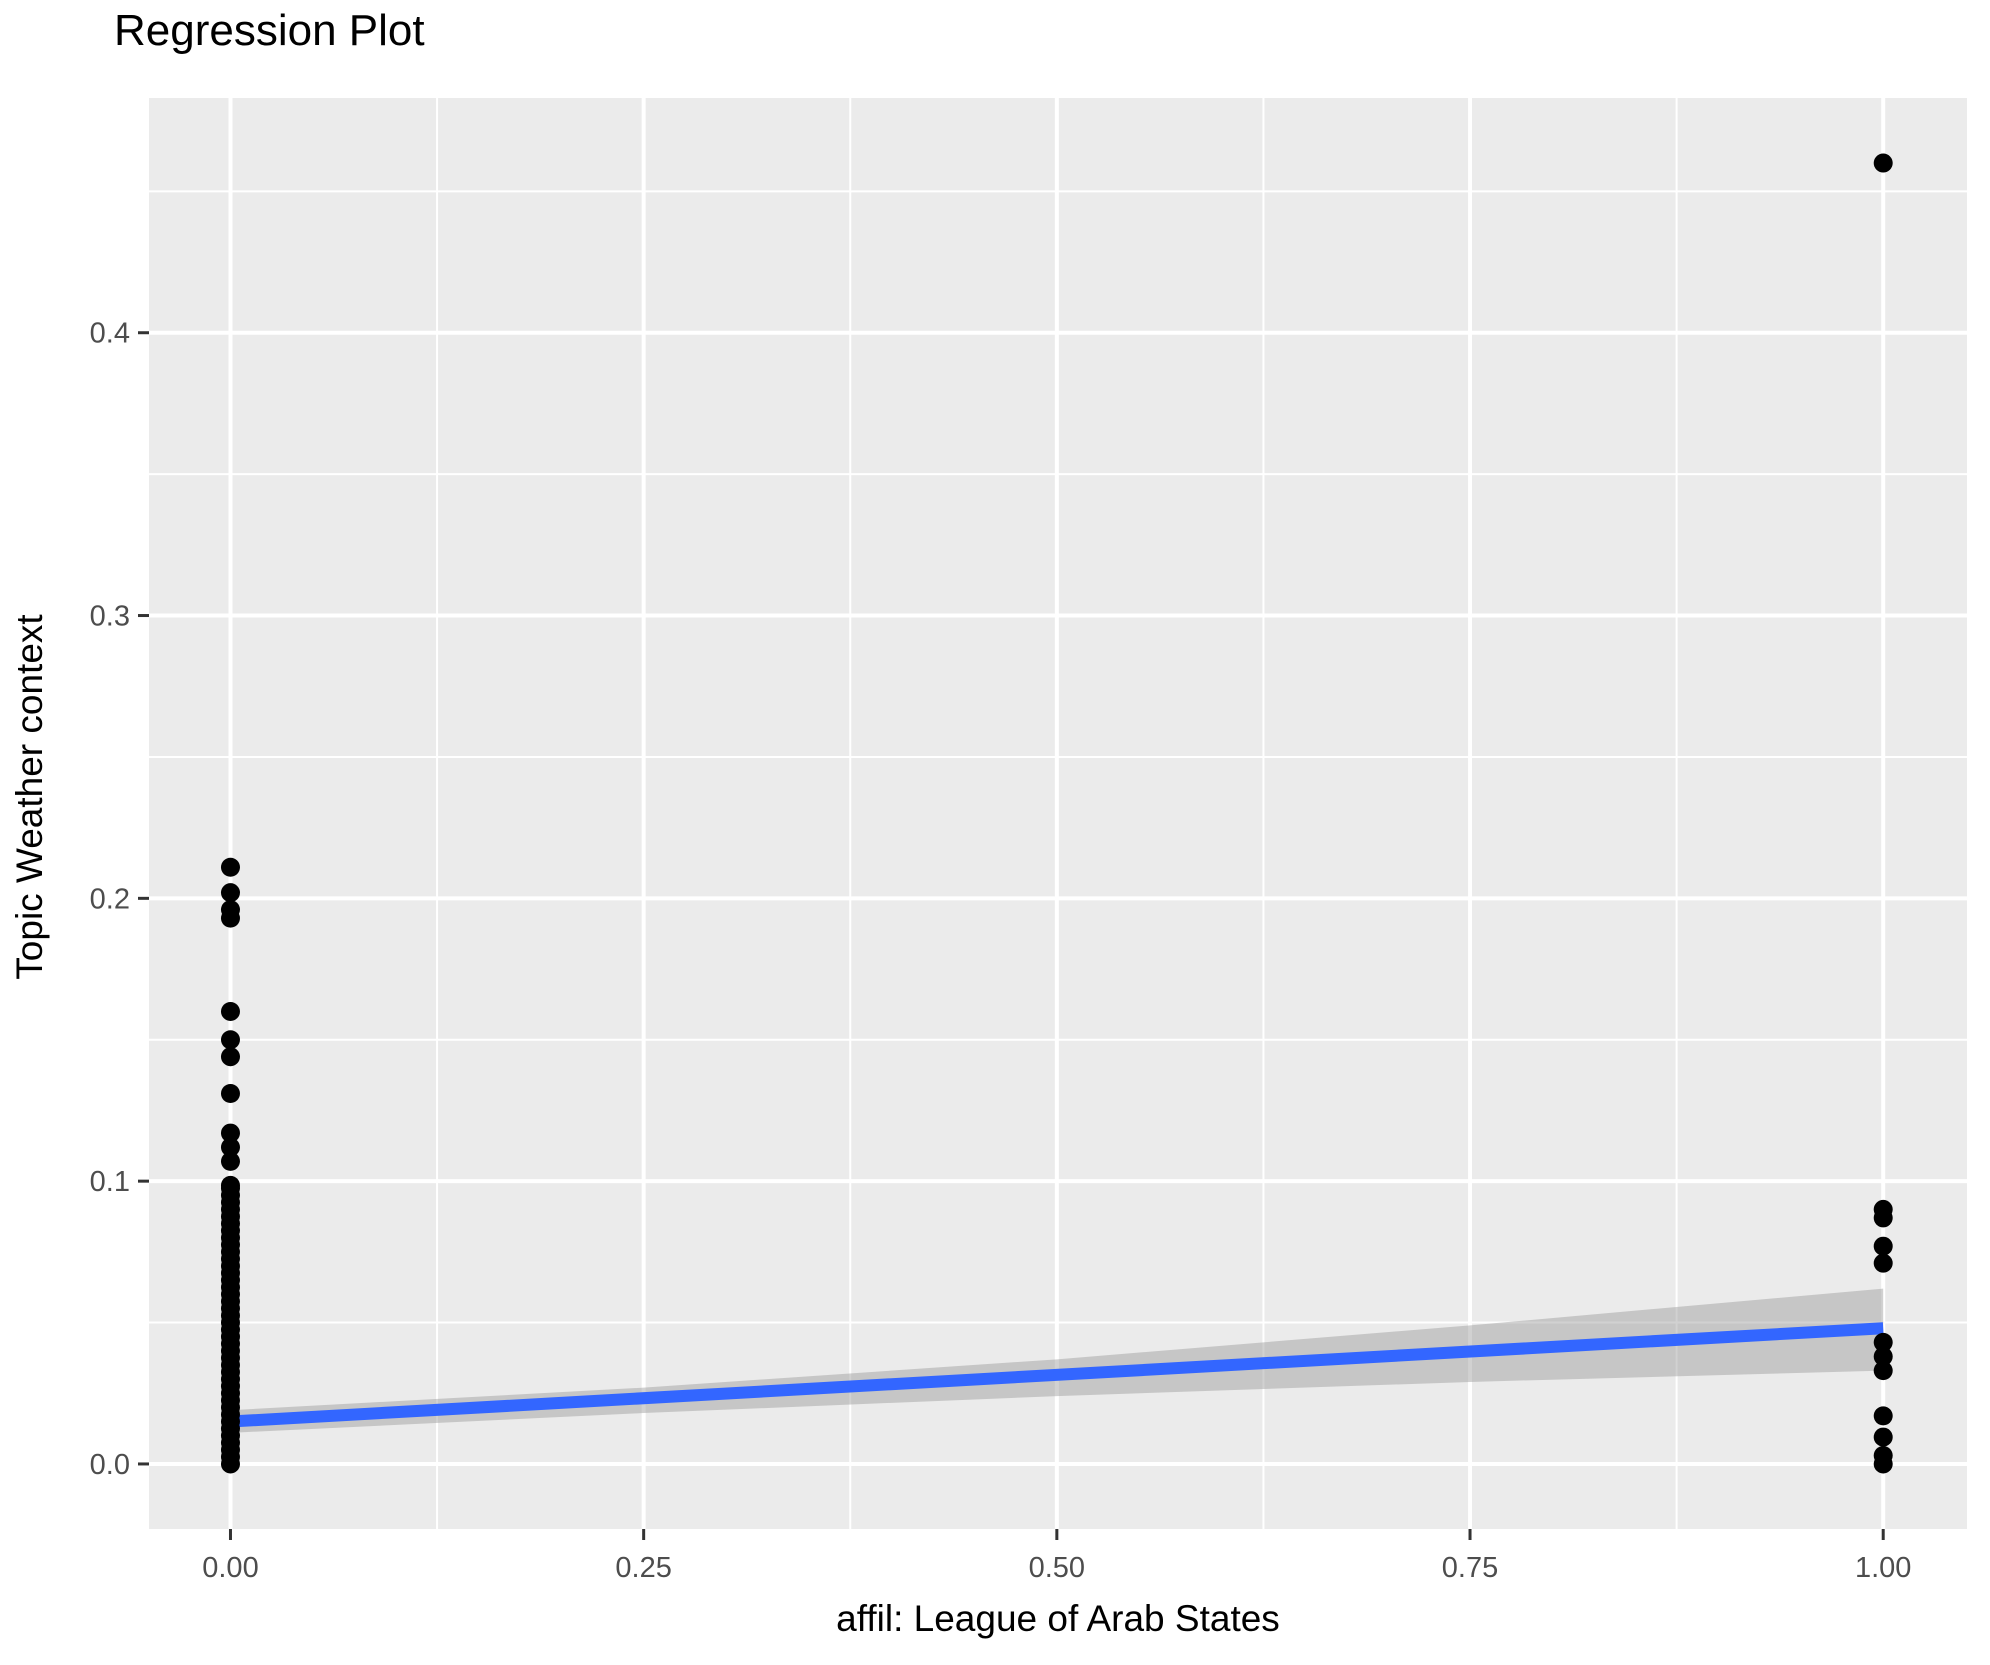 The image size is (1990, 1665). What do you see at coordinates (1883, 1568) in the screenshot?
I see `x-tick-label: 1.00` at bounding box center [1883, 1568].